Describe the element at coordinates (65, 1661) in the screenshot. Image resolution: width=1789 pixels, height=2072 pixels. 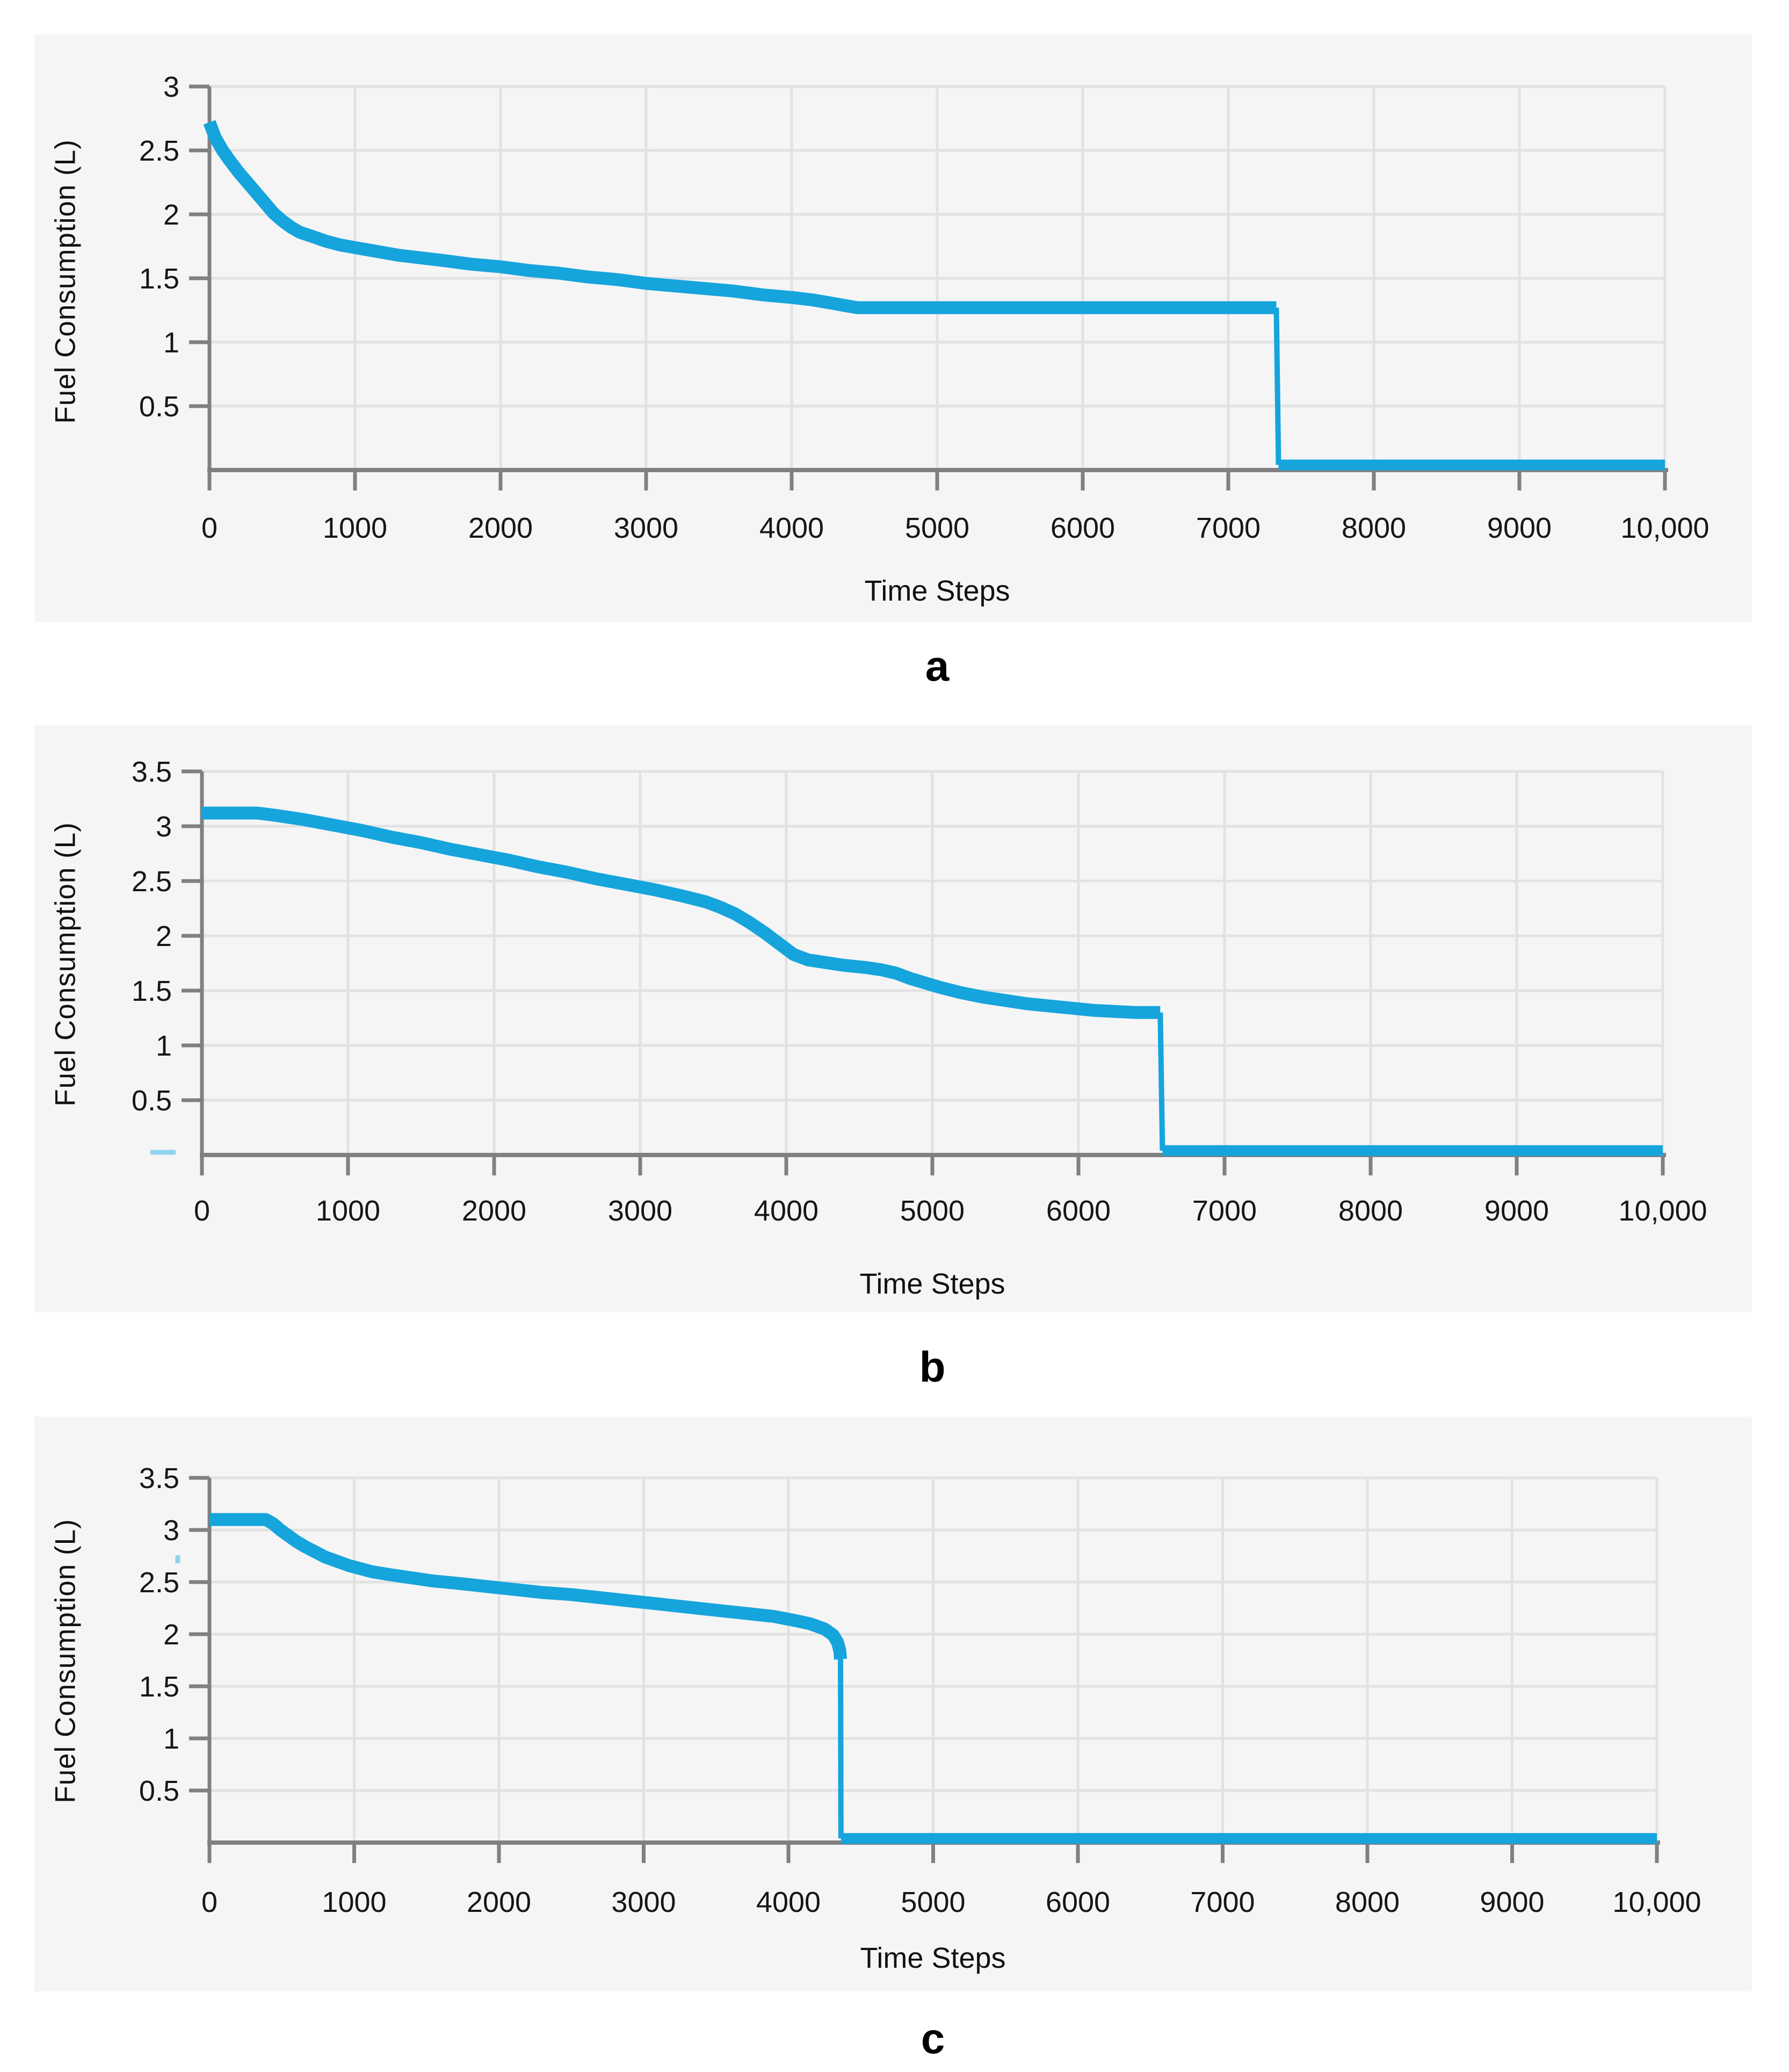
I see `y-axis-title-c: Fuel Consumption (L)` at that location.